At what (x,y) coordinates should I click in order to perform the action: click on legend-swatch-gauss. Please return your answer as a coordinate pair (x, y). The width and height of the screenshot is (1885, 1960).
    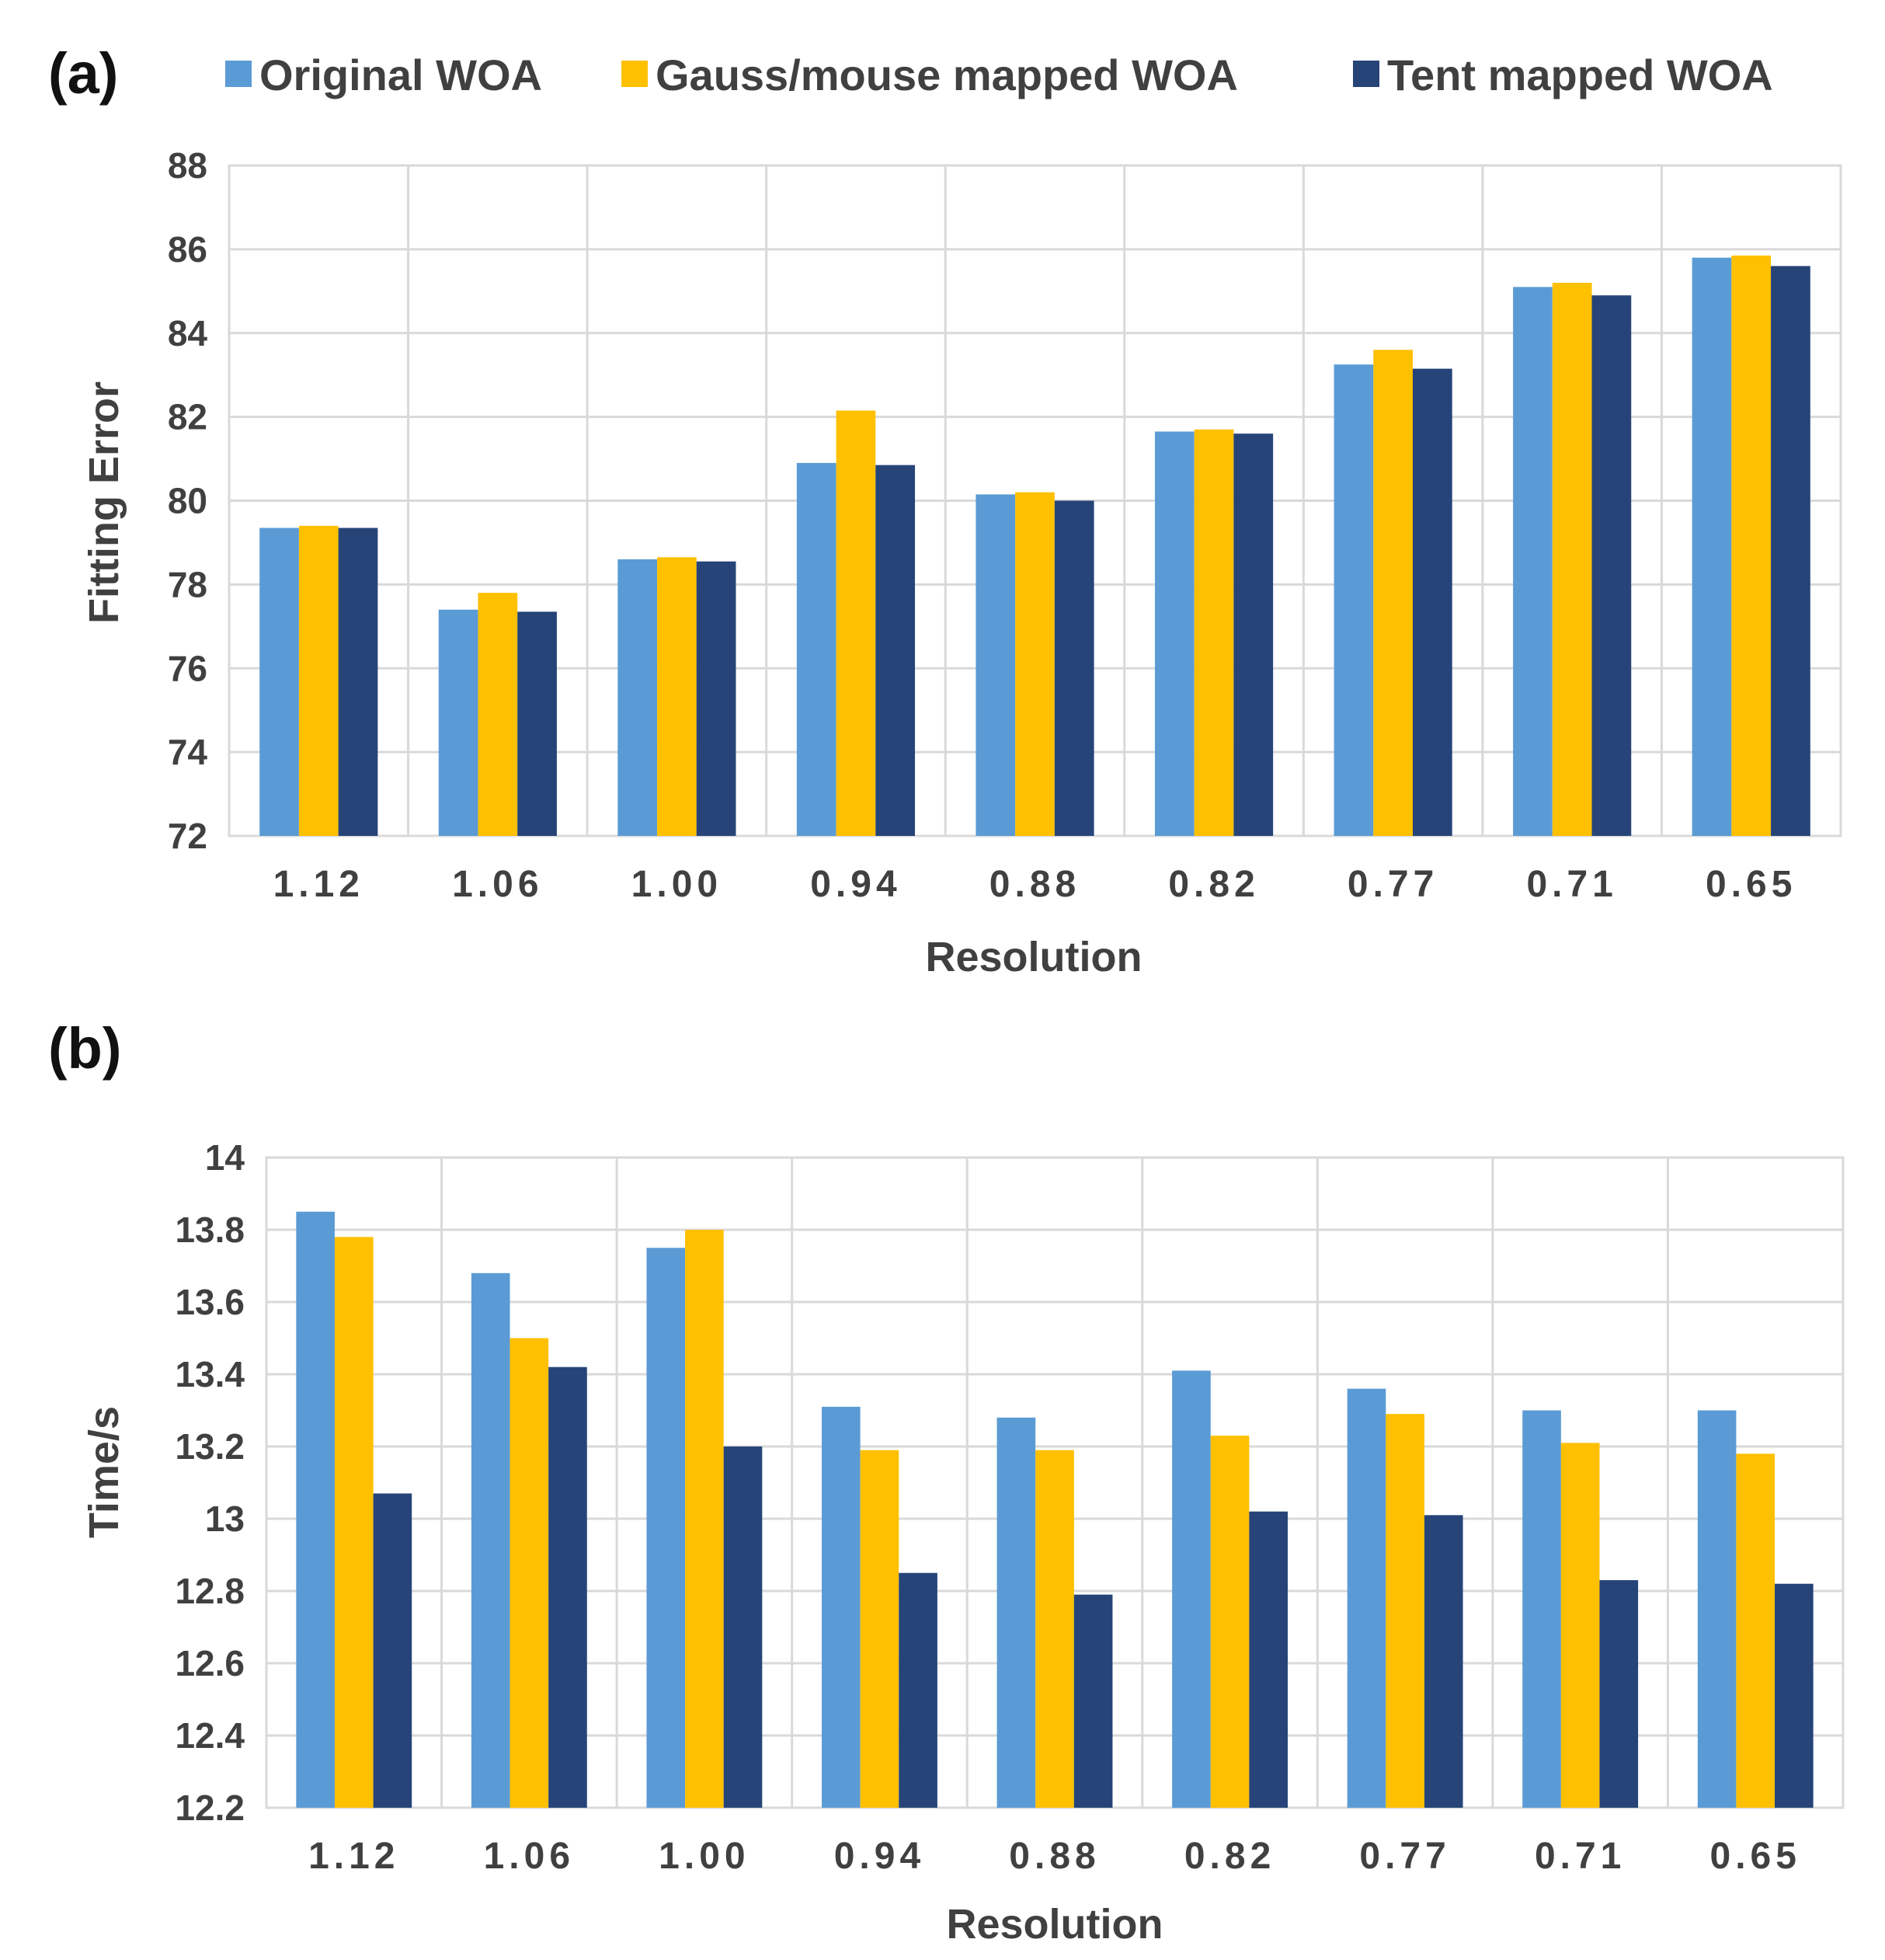
    Looking at the image, I should click on (635, 74).